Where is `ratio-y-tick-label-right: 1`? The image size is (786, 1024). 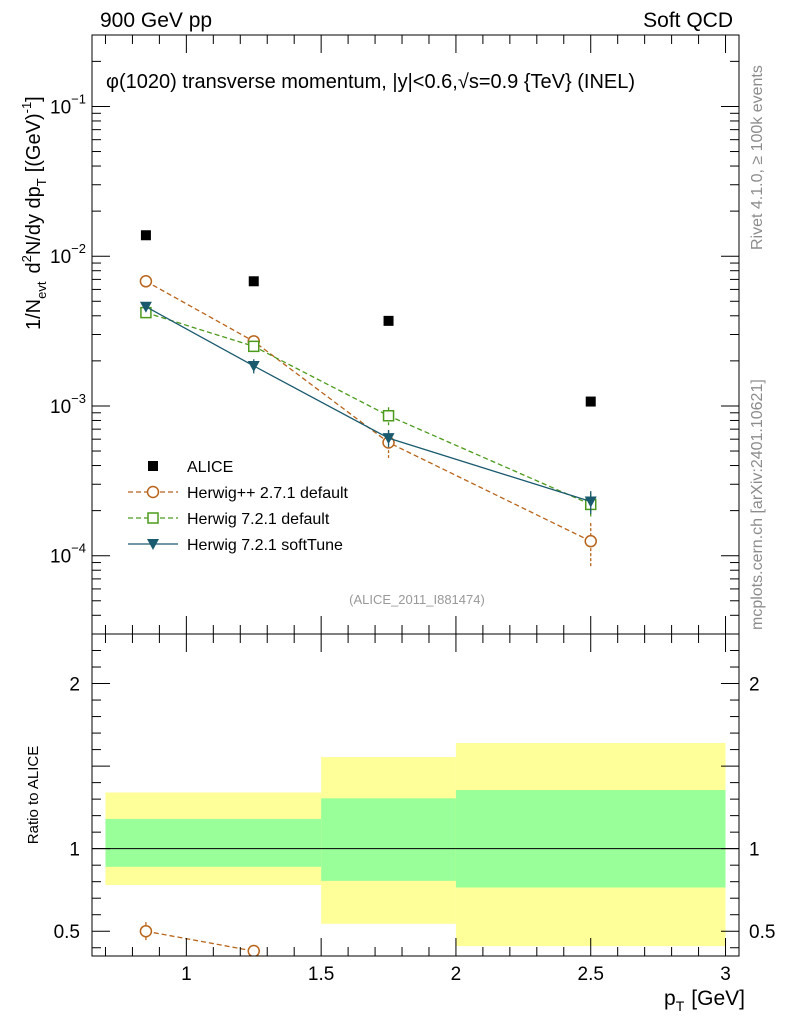
ratio-y-tick-label-right: 1 is located at coordinates (754, 850).